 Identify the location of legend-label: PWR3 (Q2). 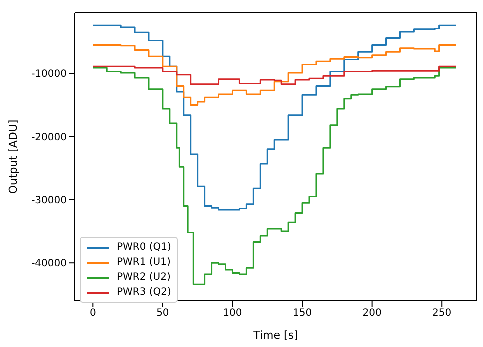
(144, 292).